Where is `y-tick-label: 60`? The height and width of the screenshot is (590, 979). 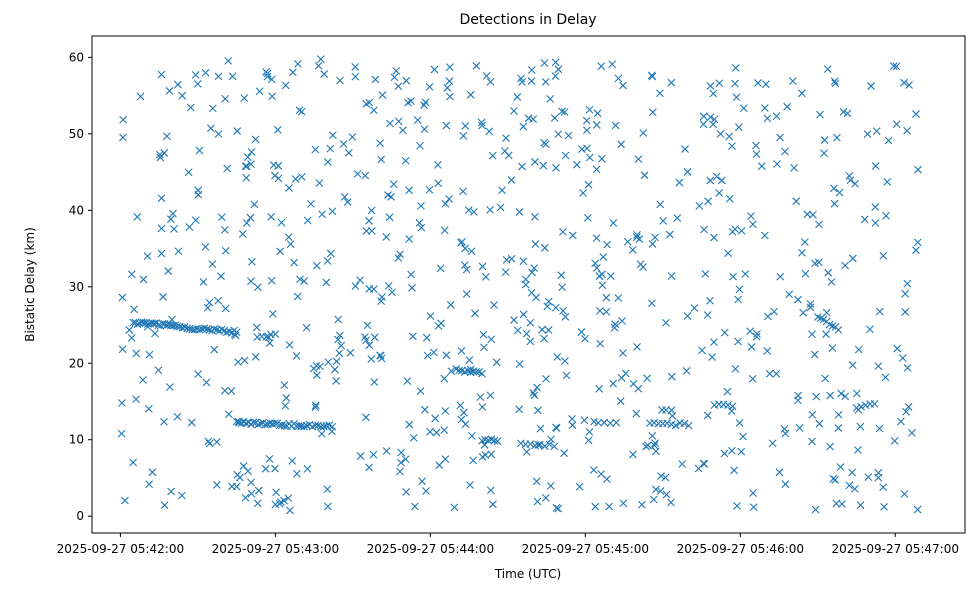 y-tick-label: 60 is located at coordinates (76, 57).